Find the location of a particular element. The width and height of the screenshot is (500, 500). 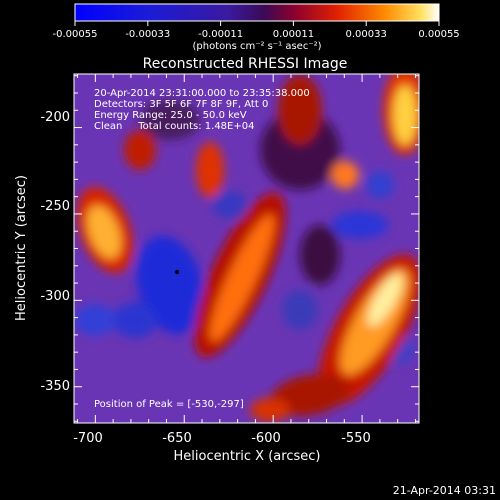

colorbar-unit-label: (photons cm⁻² s⁻¹ asec⁻²) is located at coordinates (256, 46).